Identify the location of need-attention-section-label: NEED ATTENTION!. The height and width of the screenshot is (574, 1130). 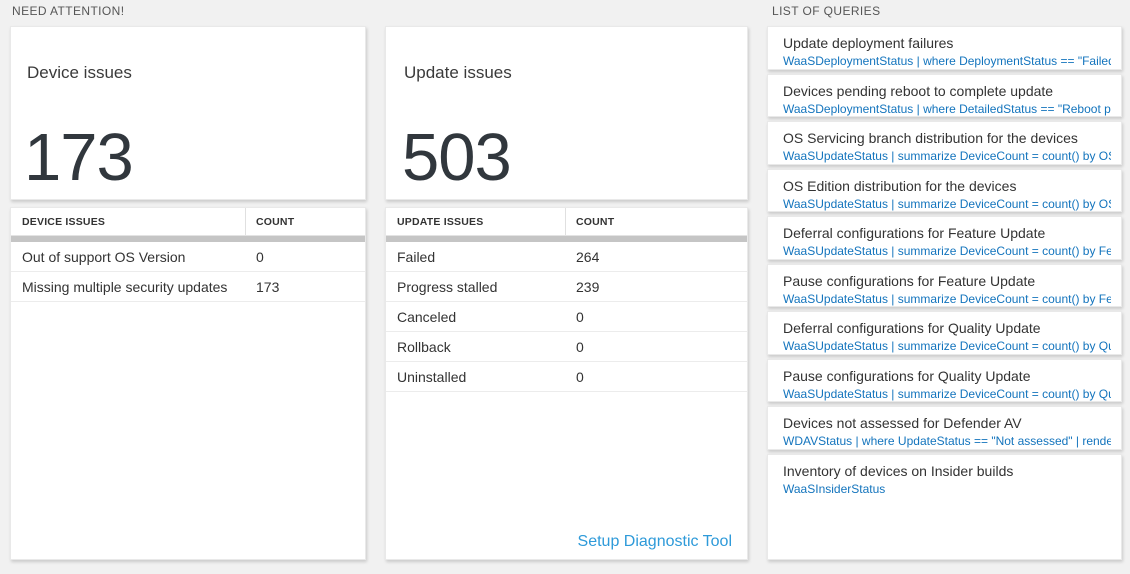
(68, 11).